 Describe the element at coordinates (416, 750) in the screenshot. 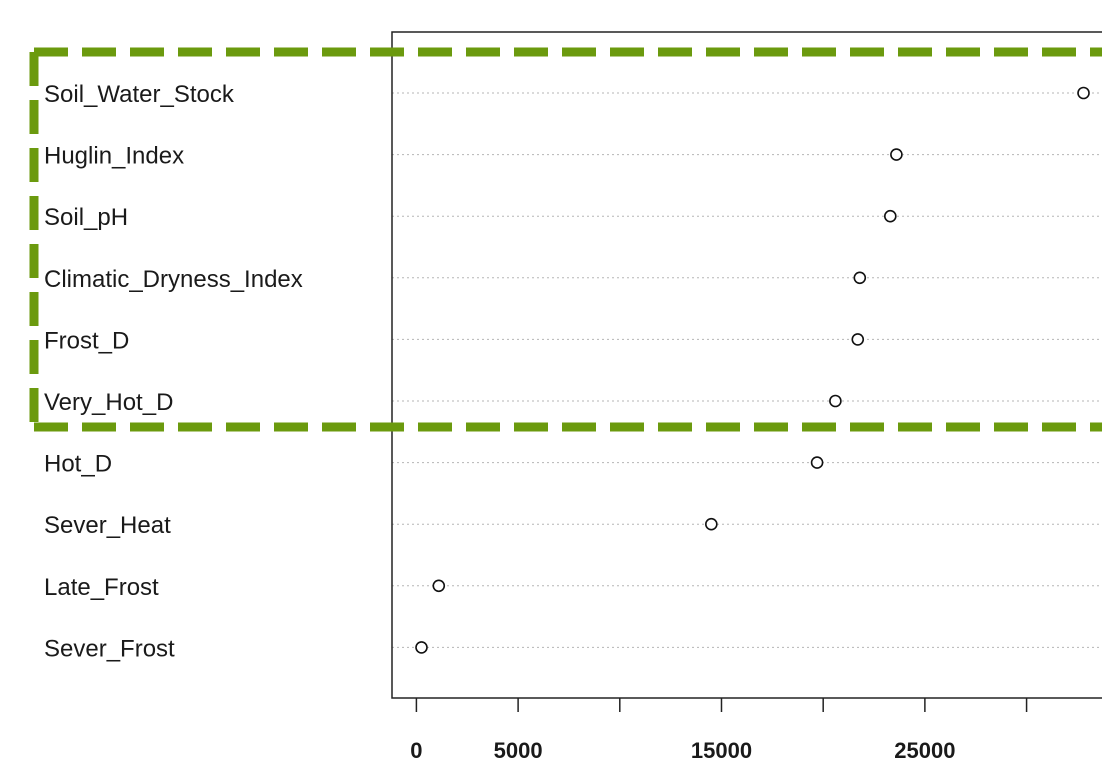

I see `x-tick-label: 0` at that location.